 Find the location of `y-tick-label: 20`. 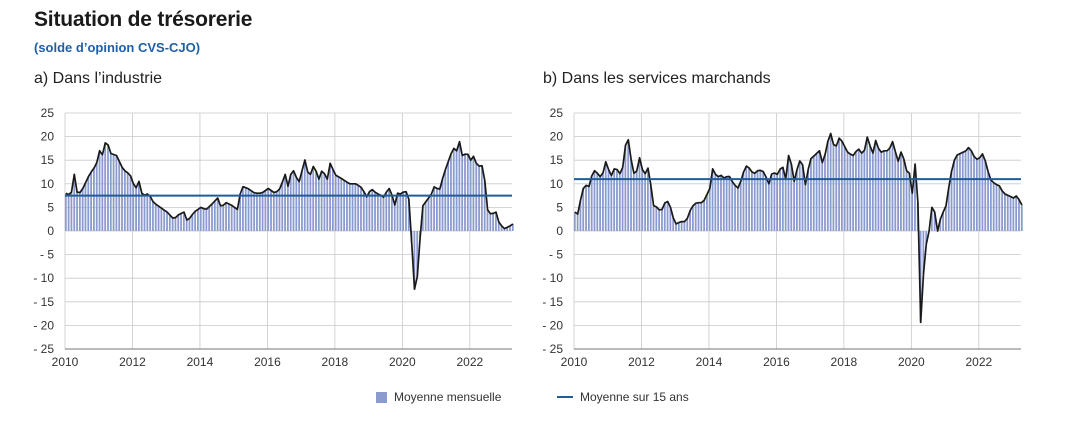

y-tick-label: 20 is located at coordinates (48, 137).